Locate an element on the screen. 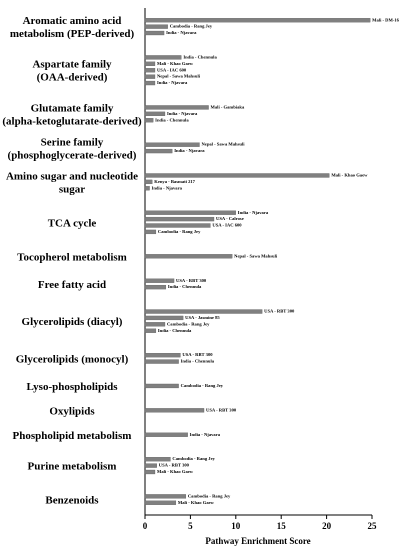 This screenshot has height=550, width=401. x-axis-label: Pathway Enrichment Score is located at coordinates (257, 541).